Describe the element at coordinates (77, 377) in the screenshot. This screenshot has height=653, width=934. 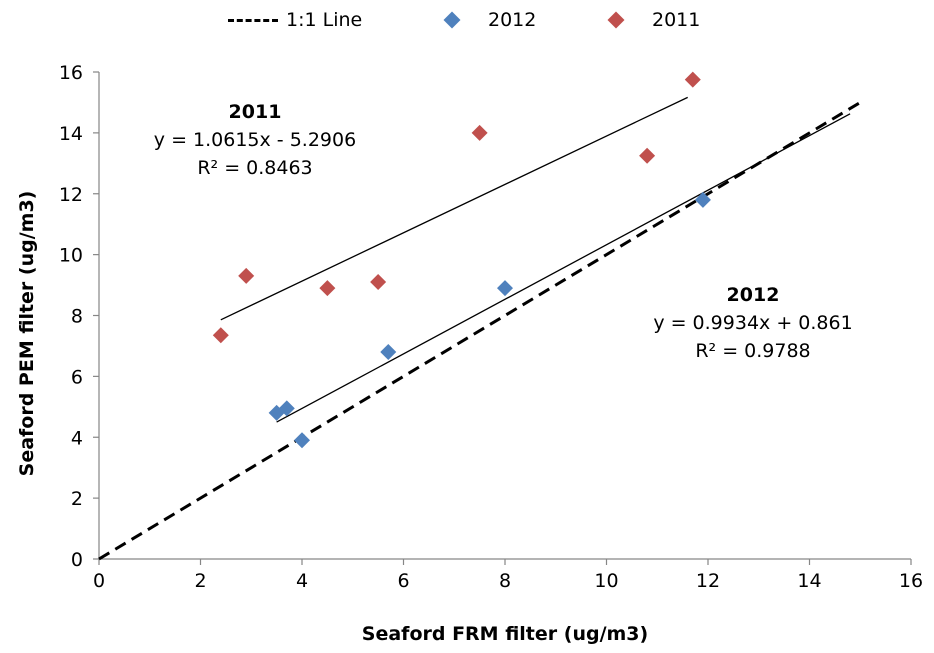
I see `y-tick-label: 6` at that location.